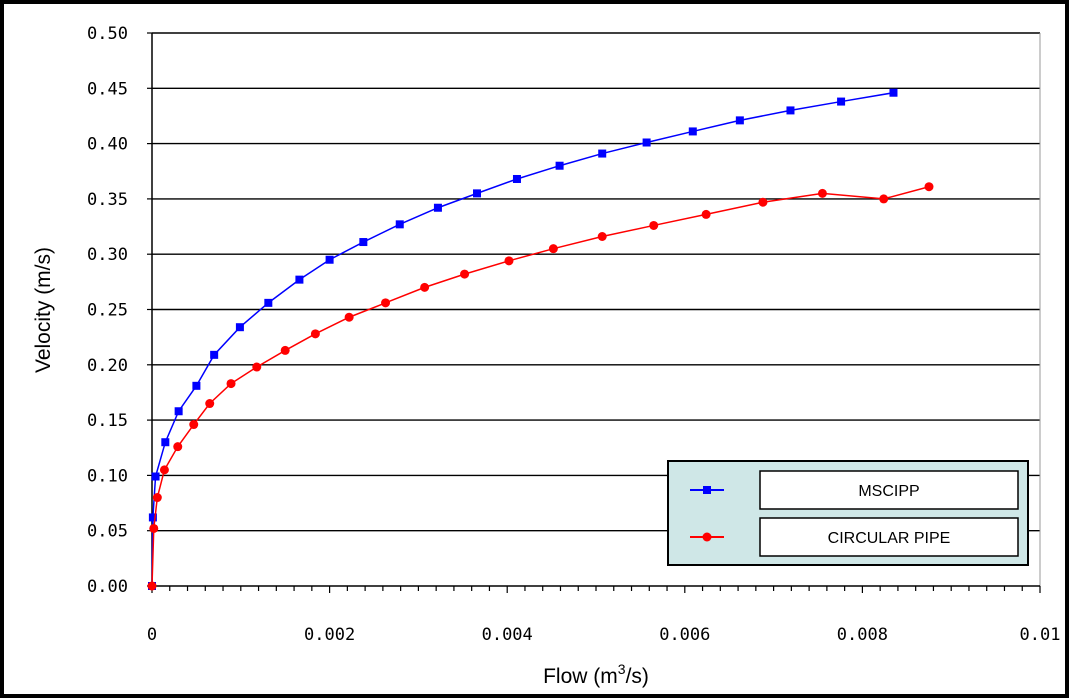  Describe the element at coordinates (152, 635) in the screenshot. I see `x-tick-label: 0` at that location.